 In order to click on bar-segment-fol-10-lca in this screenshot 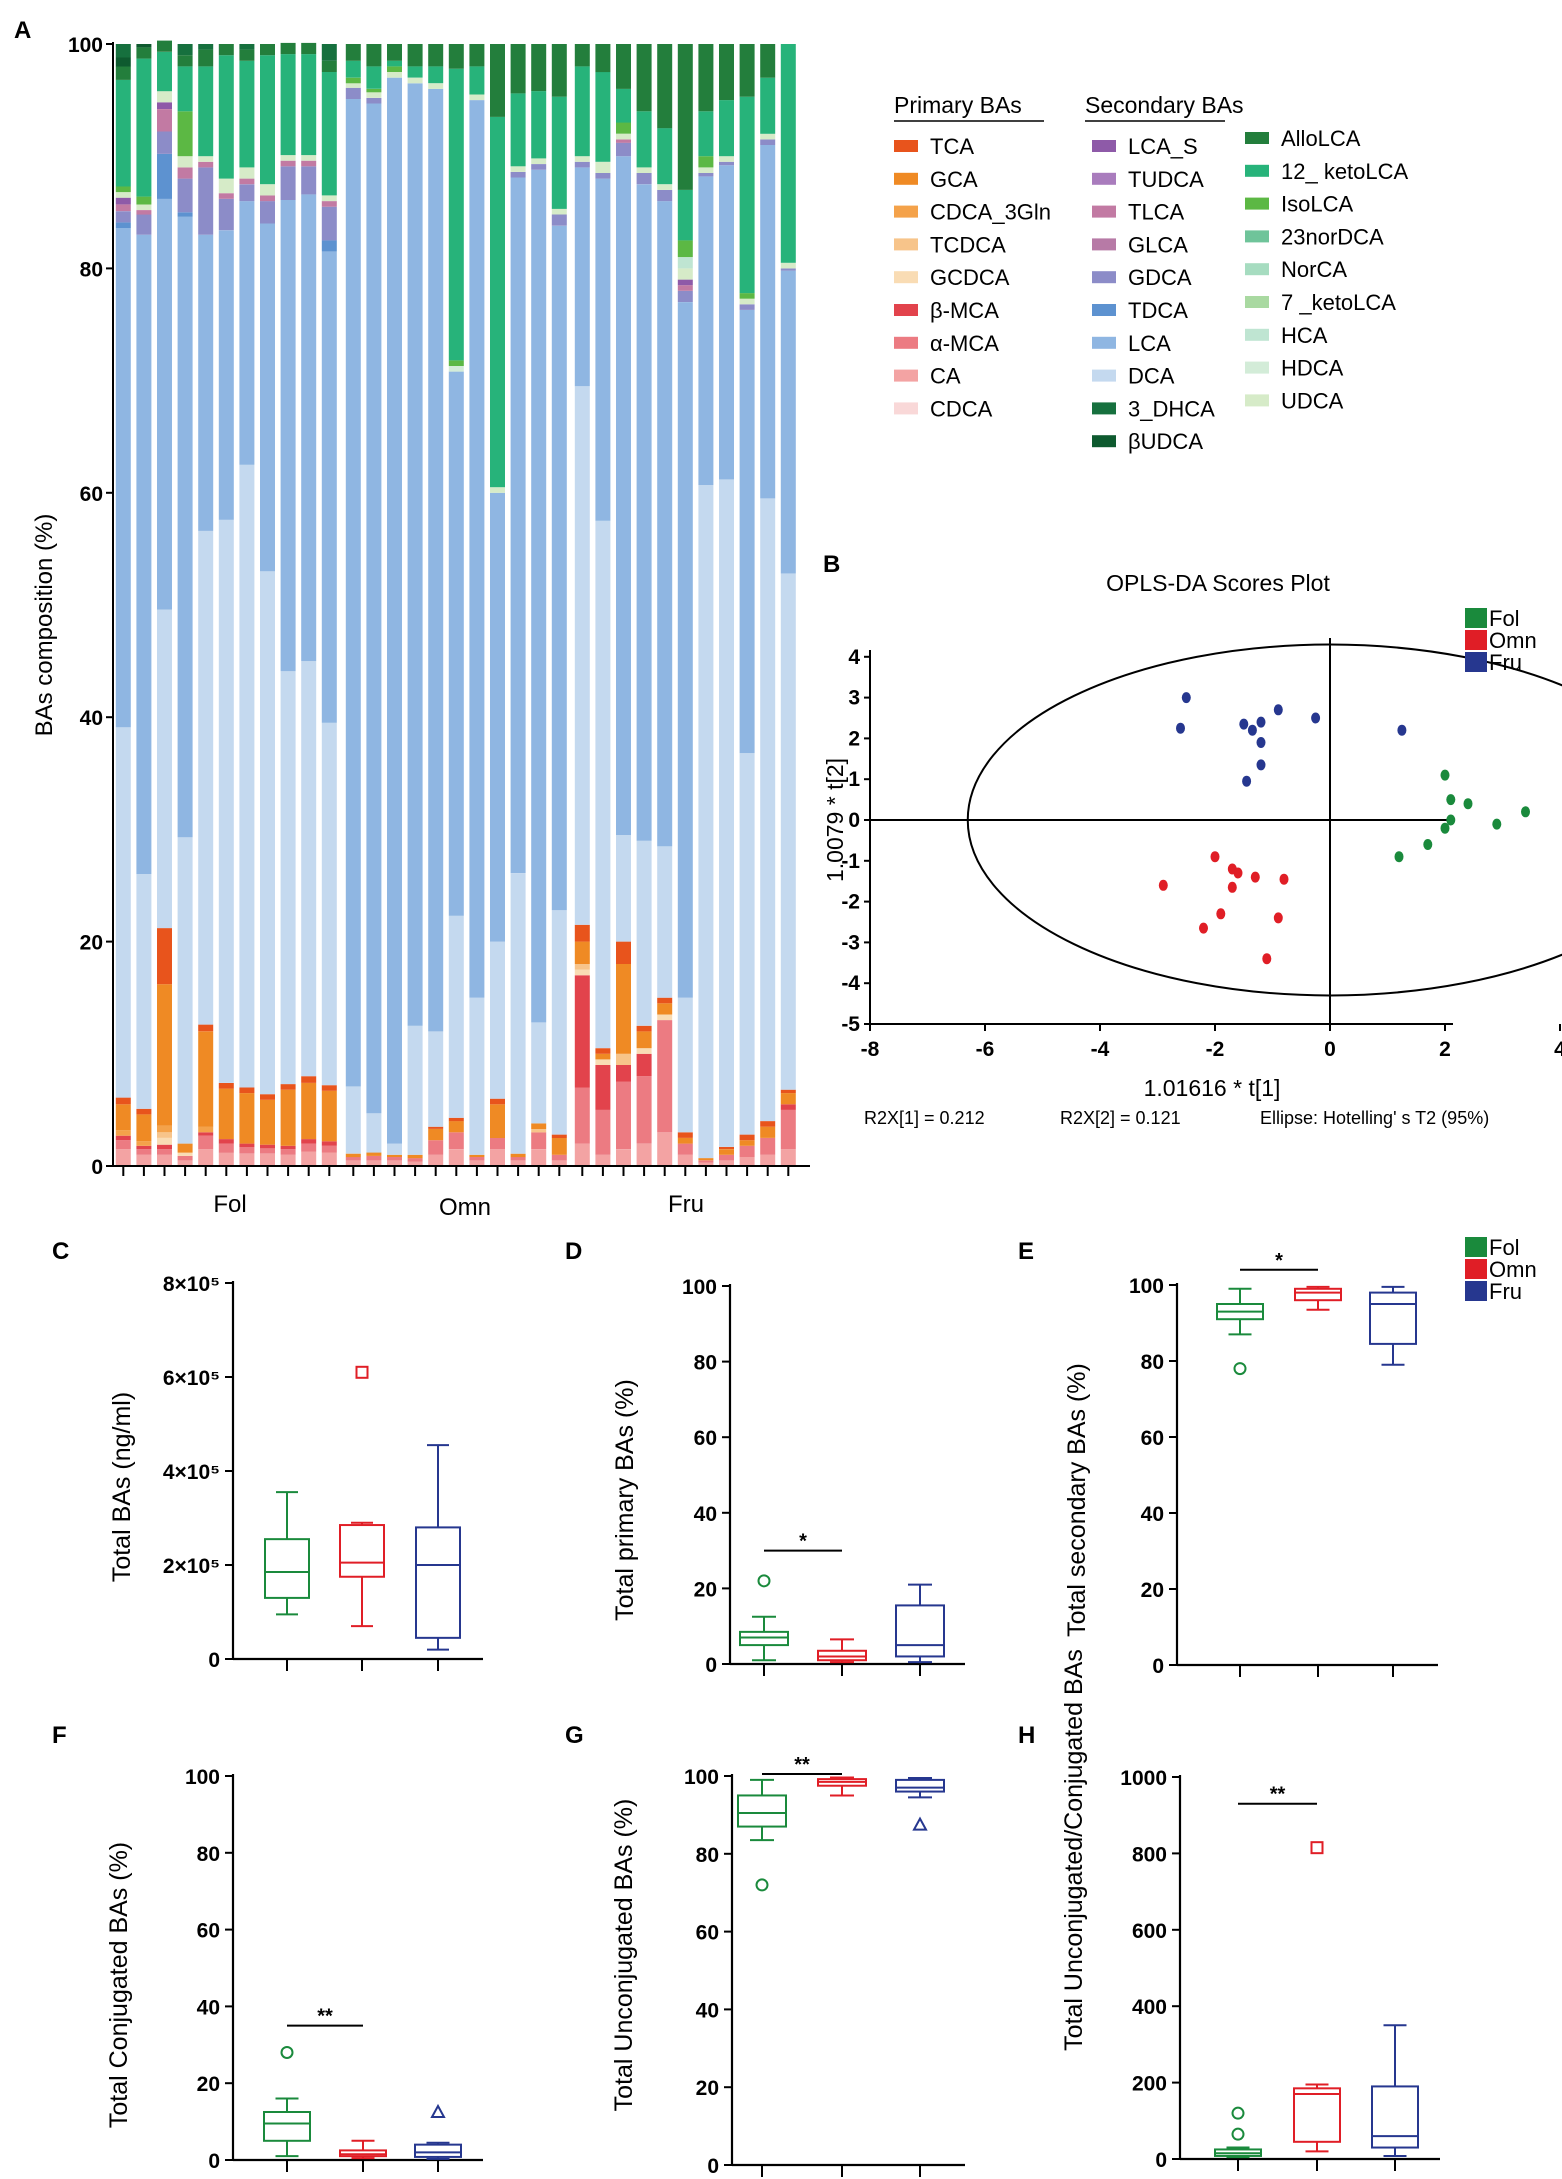, I will do `click(309, 428)`.